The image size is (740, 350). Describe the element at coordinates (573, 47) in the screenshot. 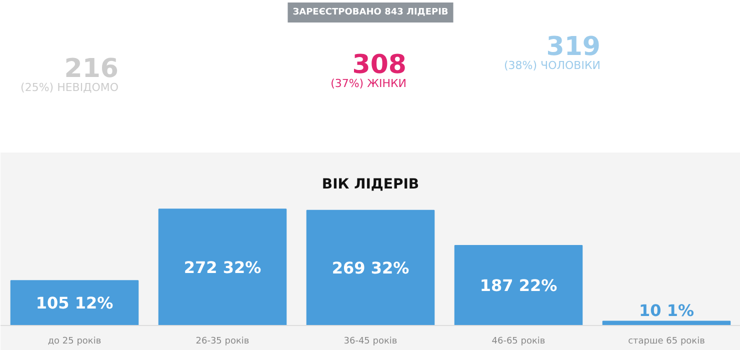

I see `text: 319` at that location.